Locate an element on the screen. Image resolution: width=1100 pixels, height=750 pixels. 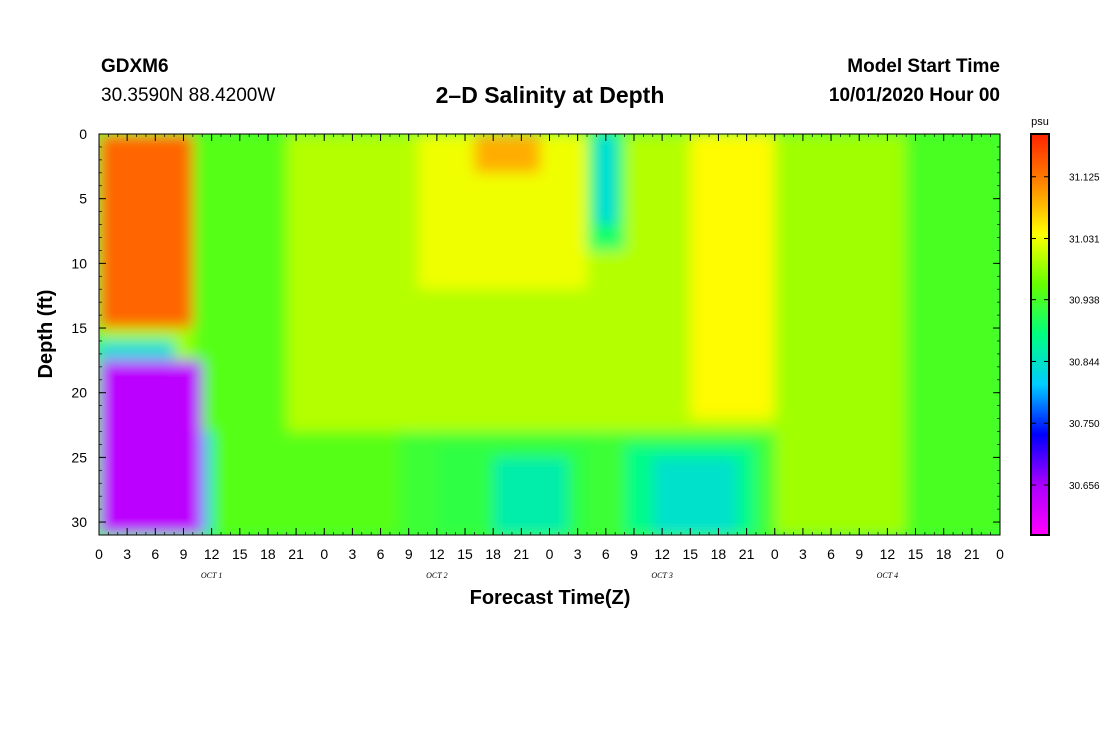
y-tick-label: 5 is located at coordinates (83, 199).